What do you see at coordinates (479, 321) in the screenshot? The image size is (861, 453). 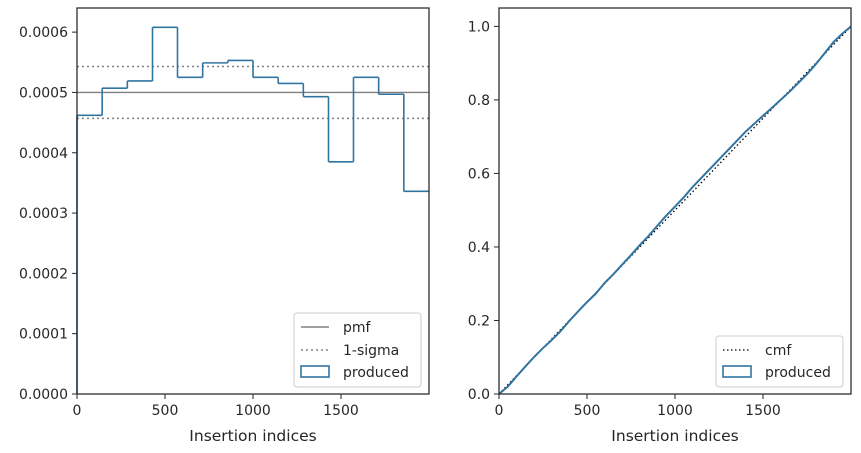 I see `y-tick-label: 0.2` at bounding box center [479, 321].